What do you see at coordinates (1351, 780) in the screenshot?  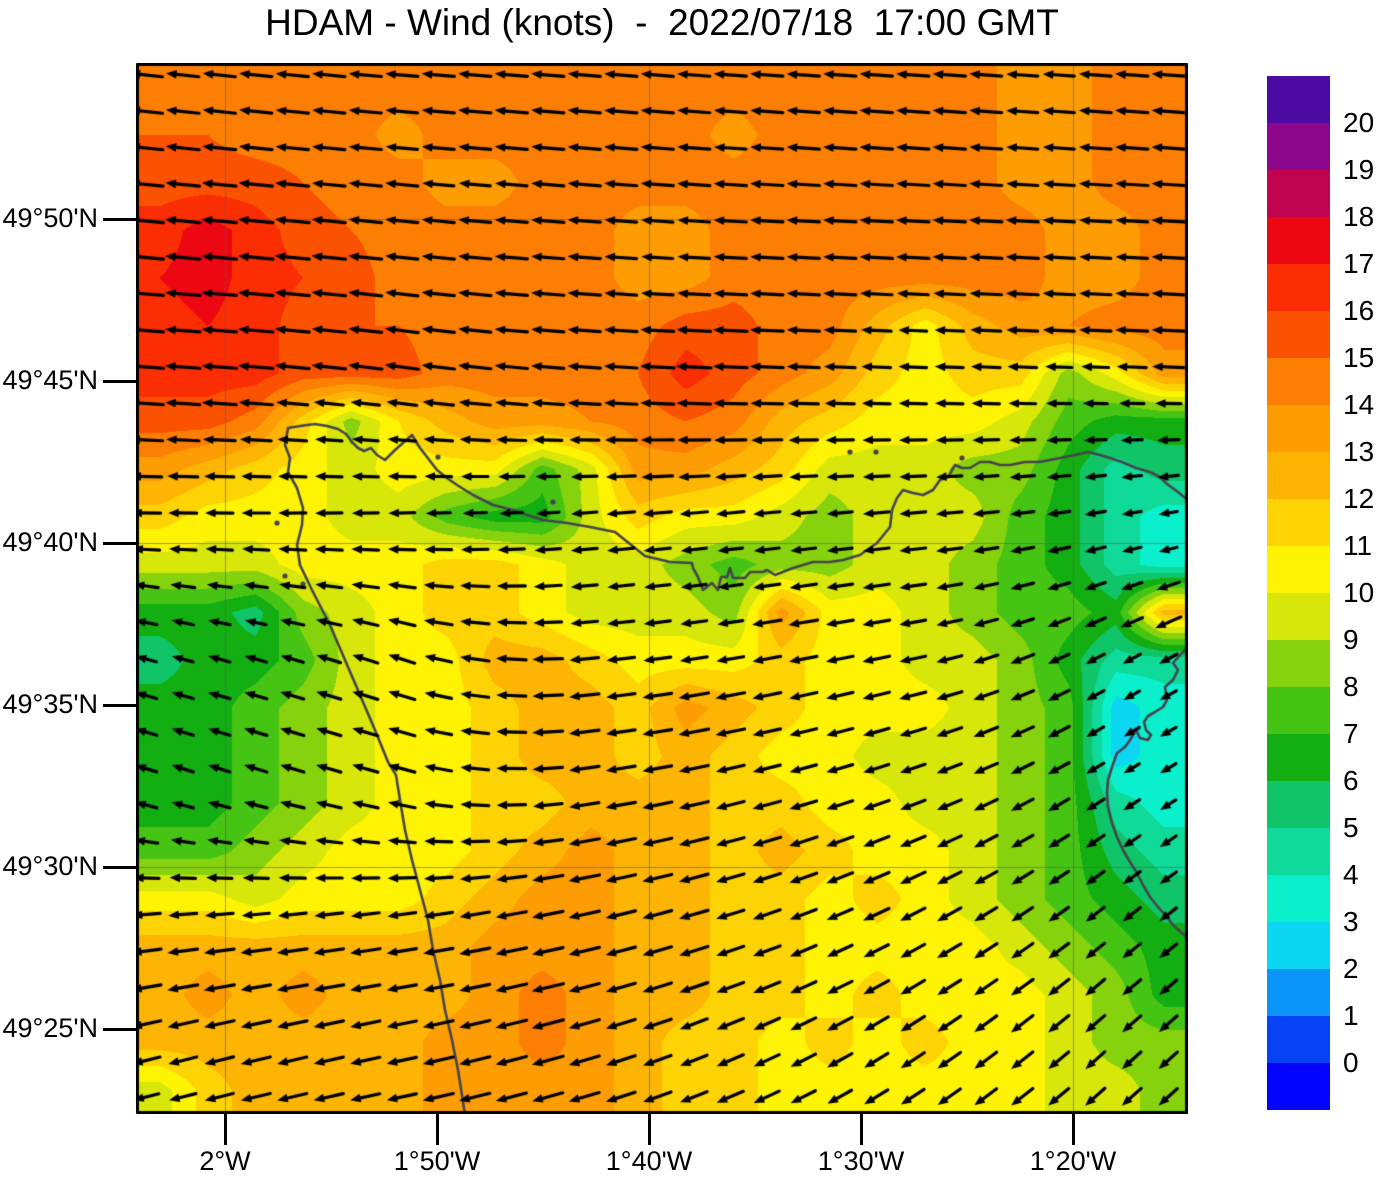 I see `colorbar-label: 6` at bounding box center [1351, 780].